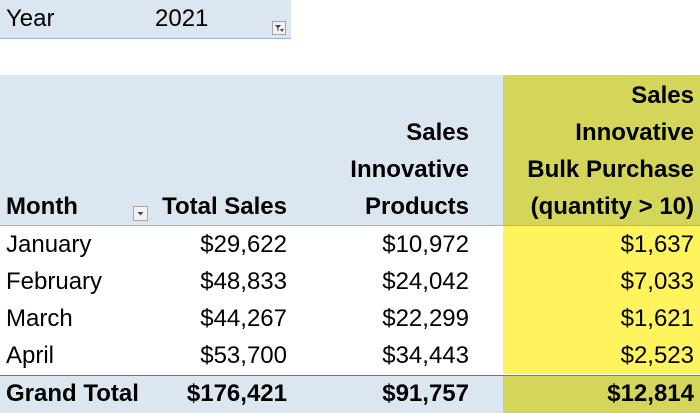 The height and width of the screenshot is (413, 700). Describe the element at coordinates (145, 19) in the screenshot. I see `report-filter-row: Year 2021` at that location.